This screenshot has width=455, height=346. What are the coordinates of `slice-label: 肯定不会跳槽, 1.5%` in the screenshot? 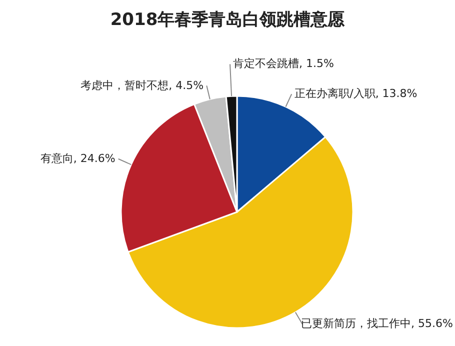 It's located at (283, 64).